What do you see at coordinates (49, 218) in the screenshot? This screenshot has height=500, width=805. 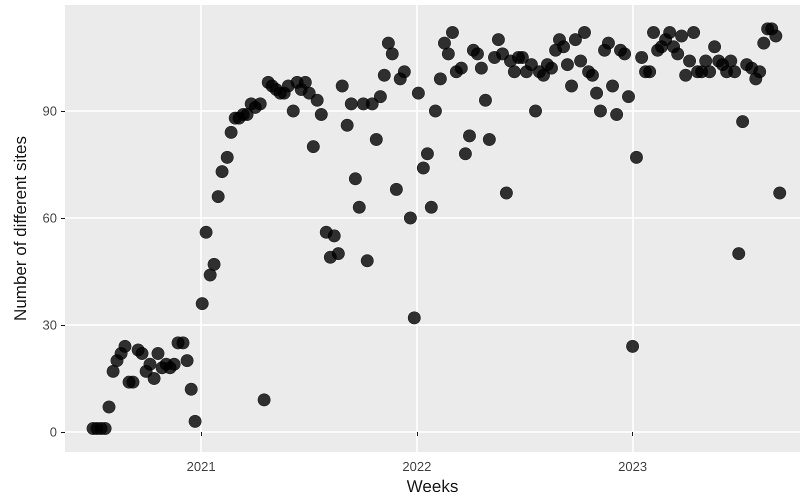 I see `y-tick-label: 60` at bounding box center [49, 218].